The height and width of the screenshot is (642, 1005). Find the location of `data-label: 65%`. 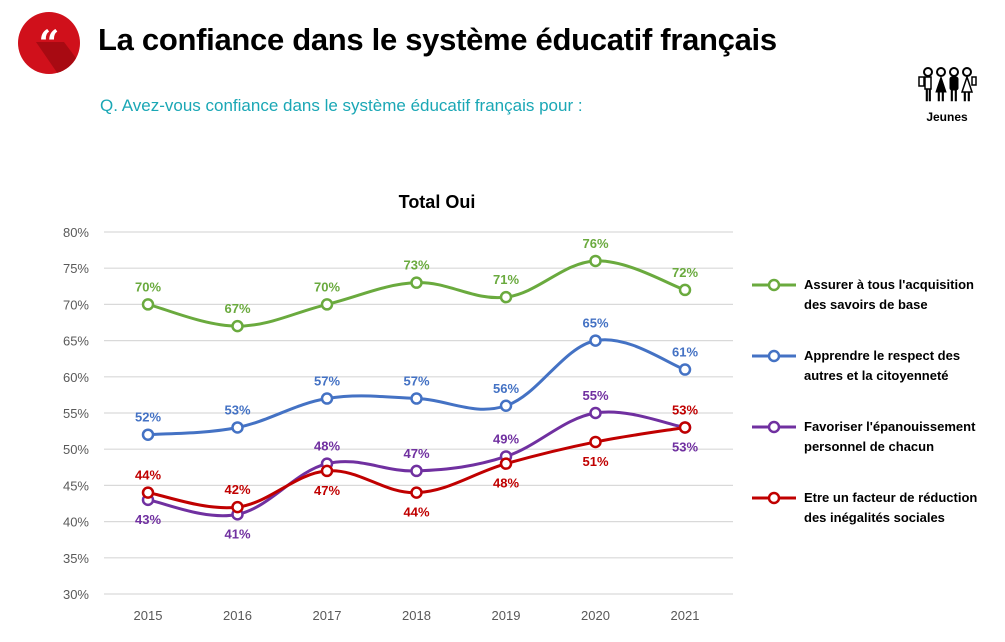

data-label: 65% is located at coordinates (595, 323).